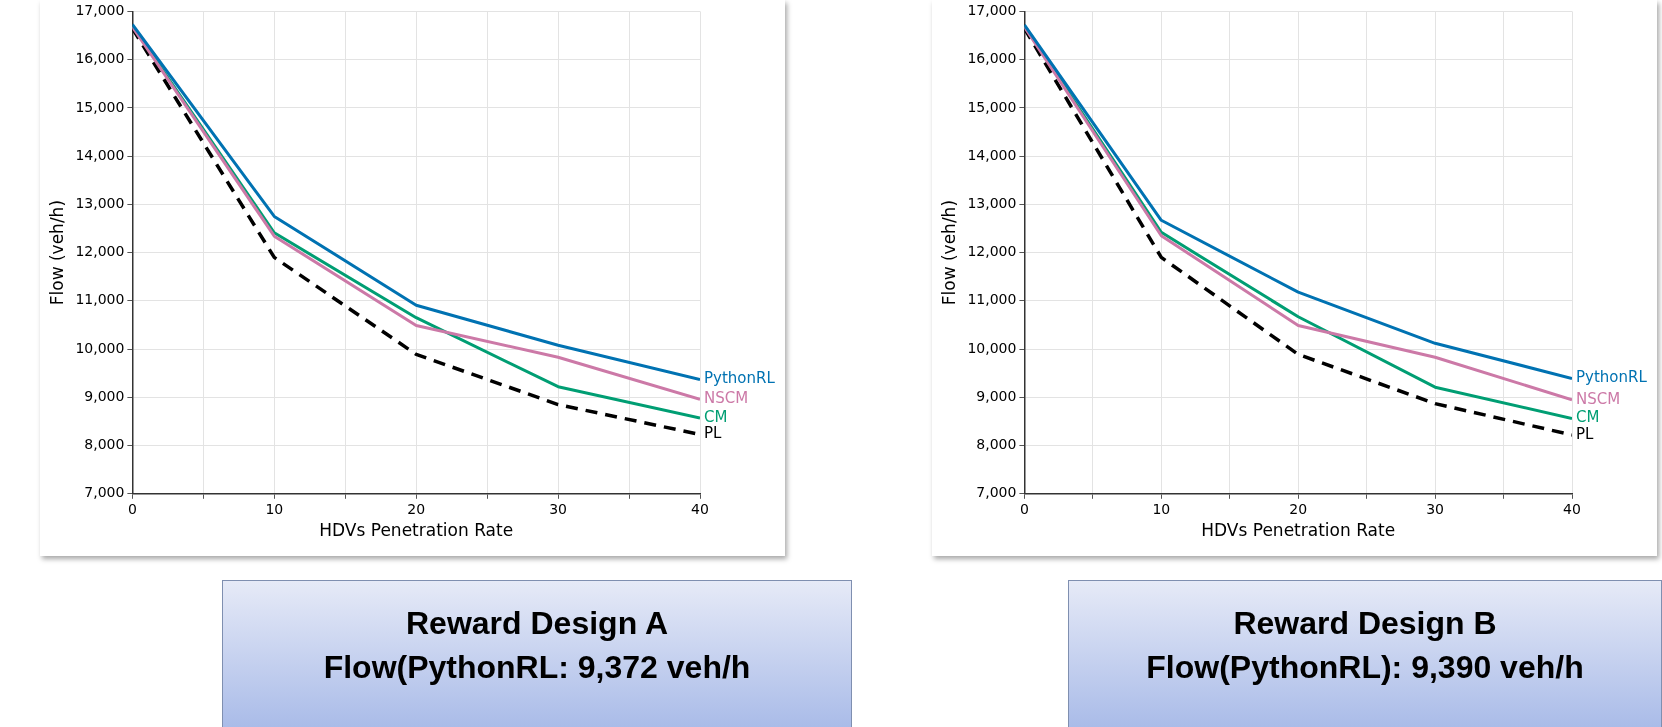  I want to click on text: Reward Design B, so click(1365, 623).